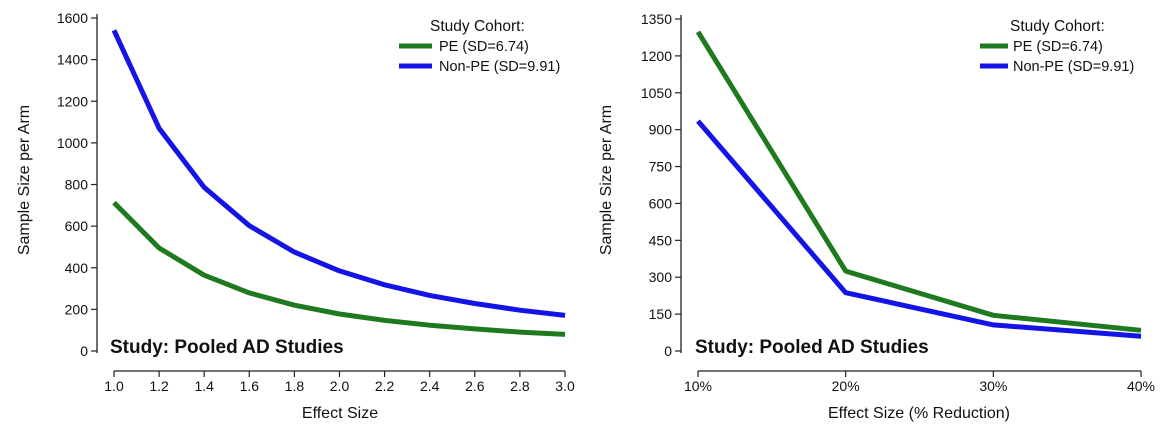 The height and width of the screenshot is (427, 1170). Describe the element at coordinates (340, 413) in the screenshot. I see `x-axis-title: Effect Size` at that location.